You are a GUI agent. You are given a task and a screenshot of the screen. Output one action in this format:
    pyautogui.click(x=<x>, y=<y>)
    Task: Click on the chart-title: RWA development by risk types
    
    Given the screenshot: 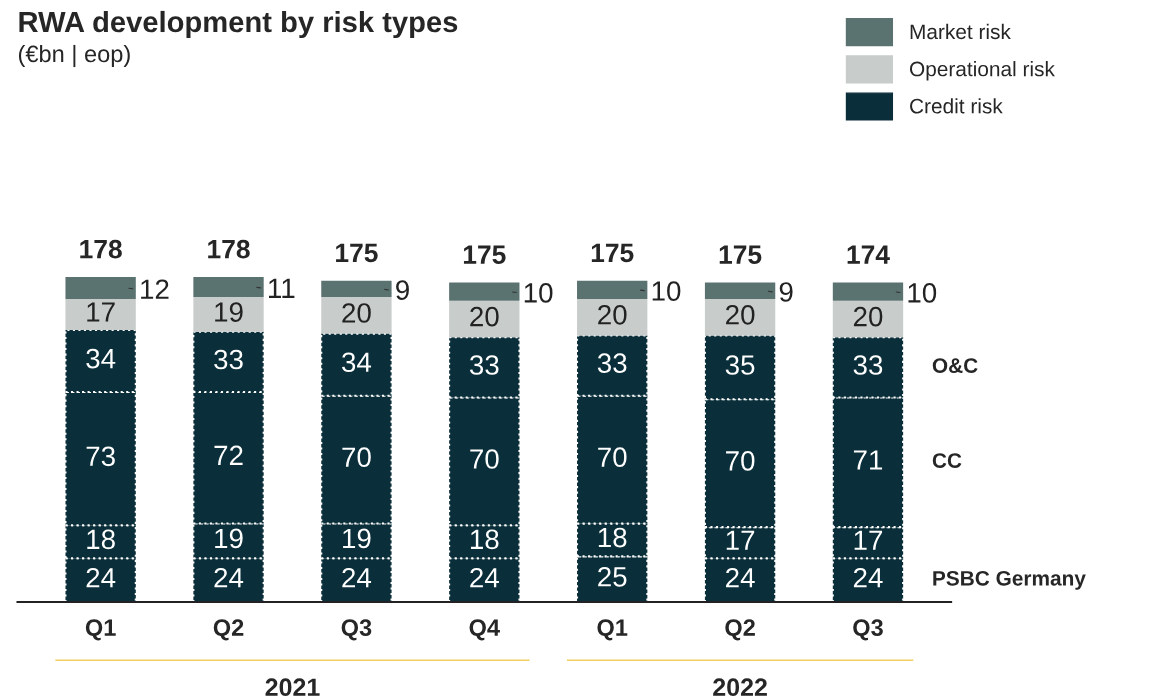 What is the action you would take?
    pyautogui.click(x=238, y=24)
    